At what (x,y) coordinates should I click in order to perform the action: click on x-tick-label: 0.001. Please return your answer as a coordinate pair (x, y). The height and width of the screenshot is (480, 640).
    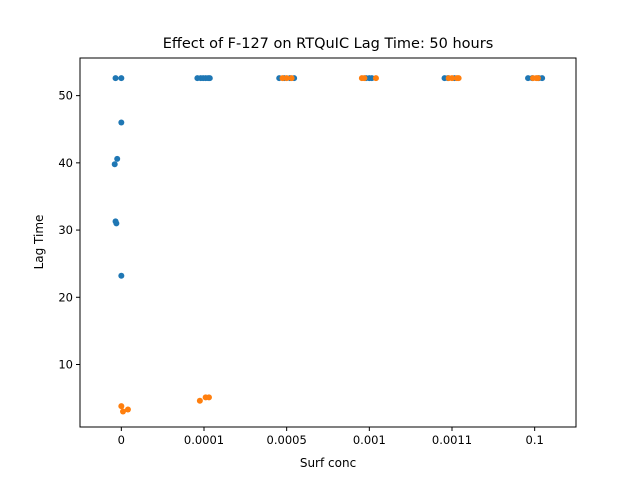
    Looking at the image, I should click on (369, 440).